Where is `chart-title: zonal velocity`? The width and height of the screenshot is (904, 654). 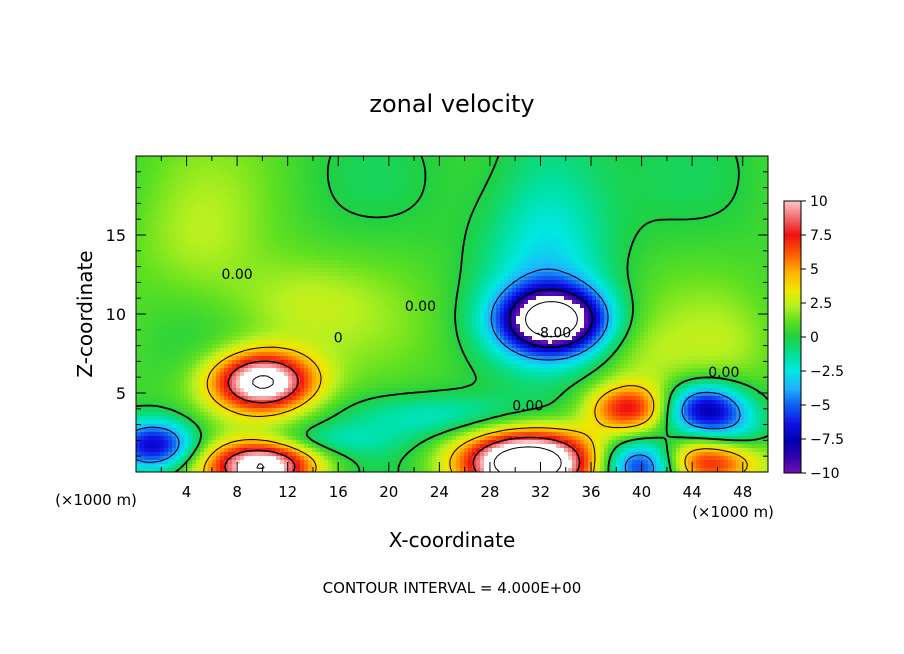
chart-title: zonal velocity is located at coordinates (451, 104).